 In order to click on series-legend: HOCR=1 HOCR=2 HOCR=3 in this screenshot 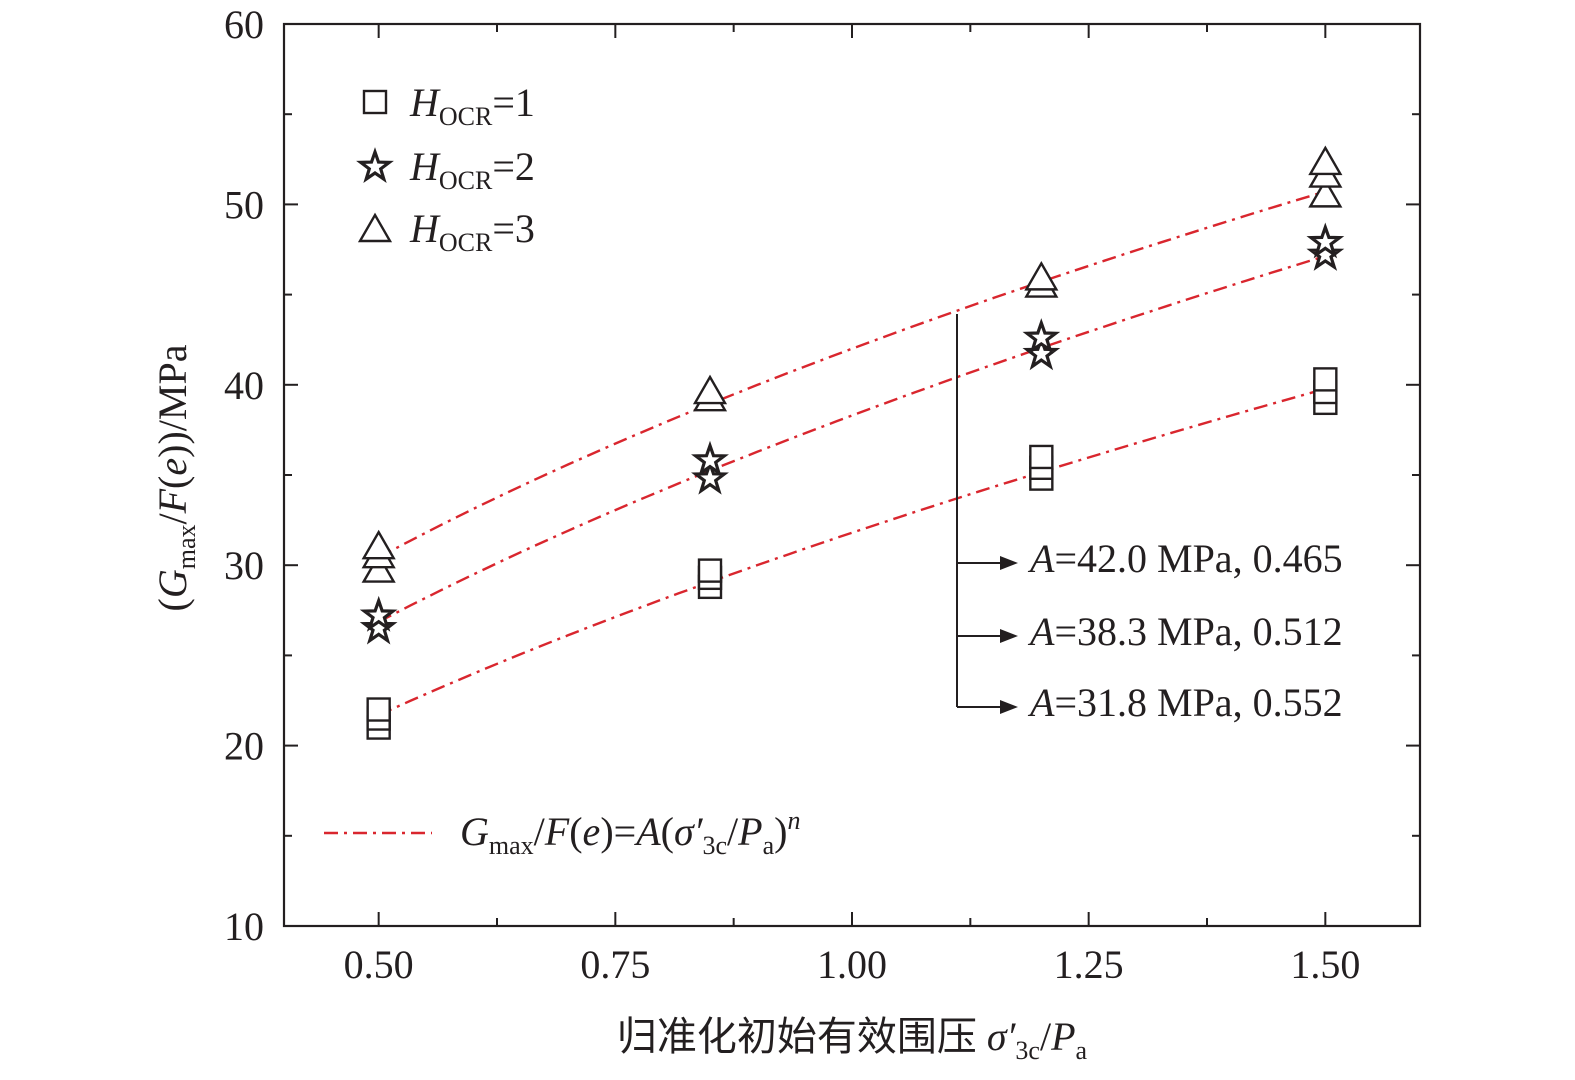, I will do `click(445, 168)`.